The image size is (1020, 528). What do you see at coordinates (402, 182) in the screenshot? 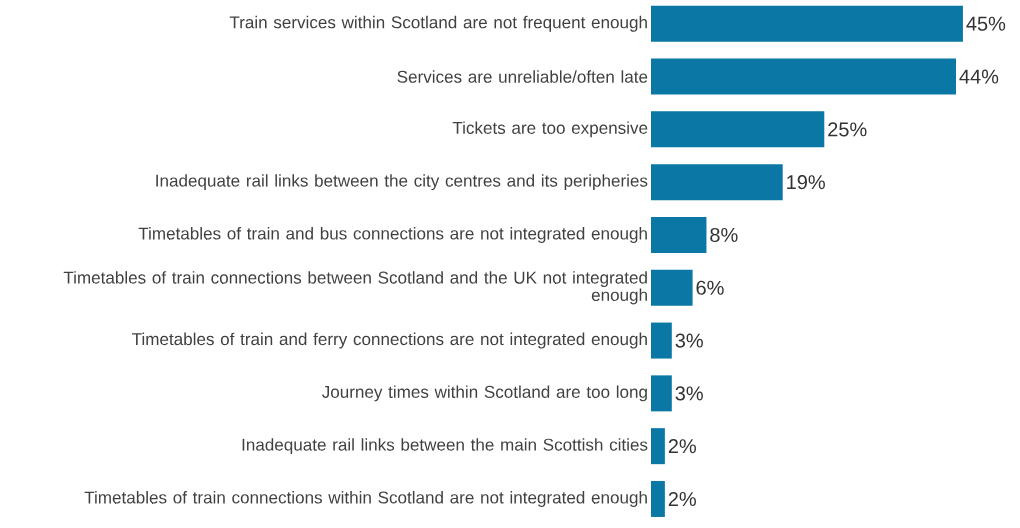
I see `y-tick-label: Inadequate rail links between the city centres and its peripheries` at bounding box center [402, 182].